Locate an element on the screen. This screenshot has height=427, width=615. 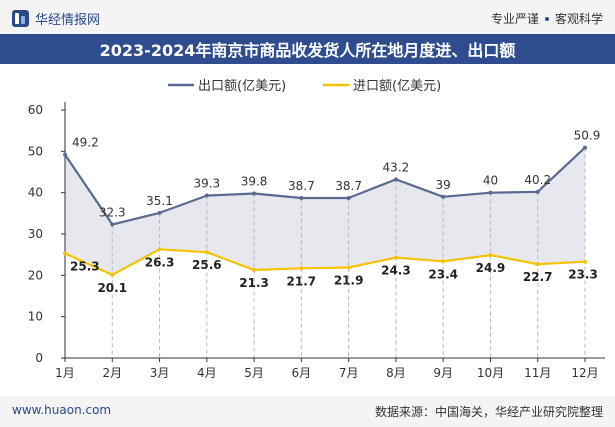
y-tick-label: 50 is located at coordinates (35, 151).